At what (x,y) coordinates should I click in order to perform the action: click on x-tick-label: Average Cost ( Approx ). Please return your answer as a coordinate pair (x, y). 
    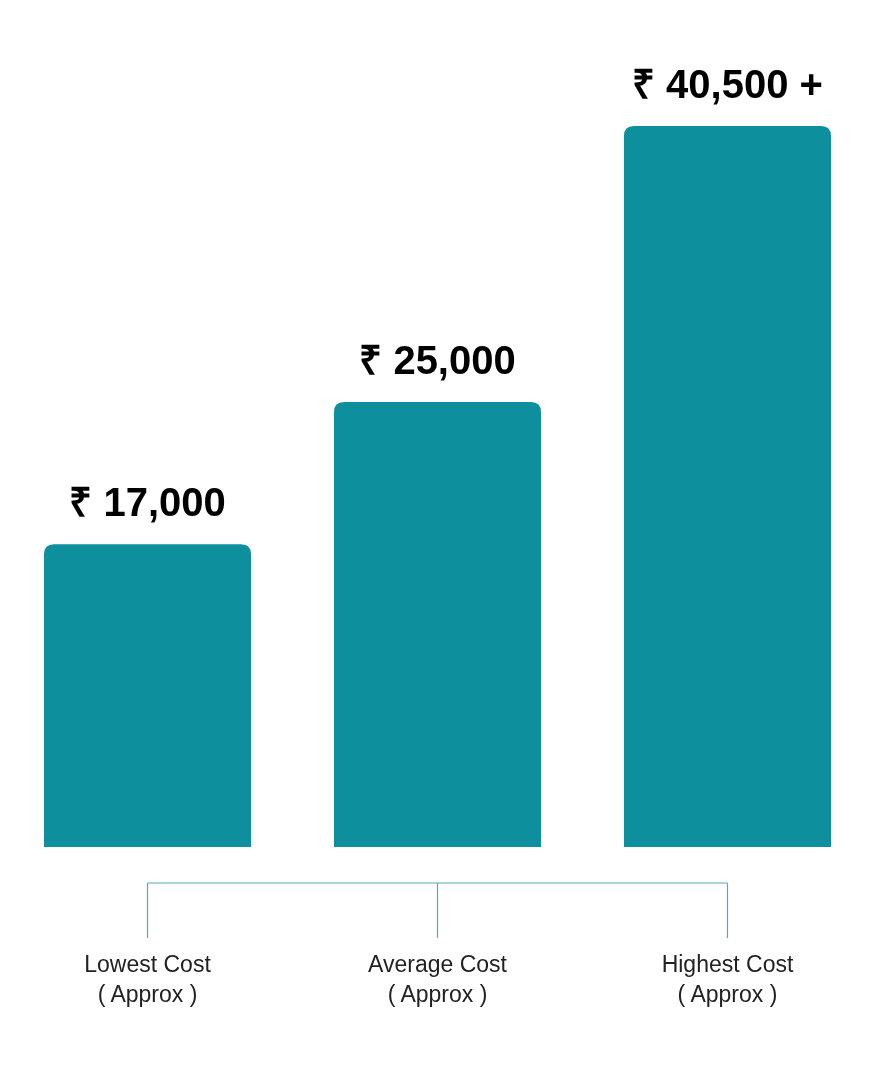
    Looking at the image, I should click on (438, 979).